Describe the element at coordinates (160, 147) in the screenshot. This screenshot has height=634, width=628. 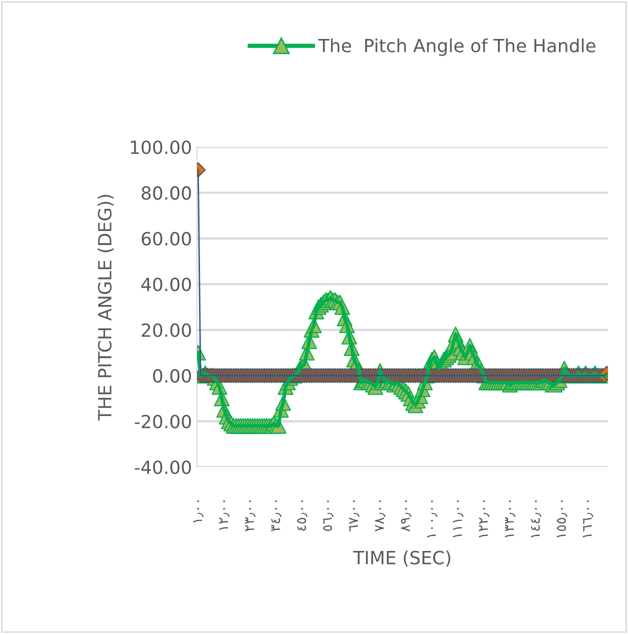
I see `y-tick-label: 100.00` at that location.